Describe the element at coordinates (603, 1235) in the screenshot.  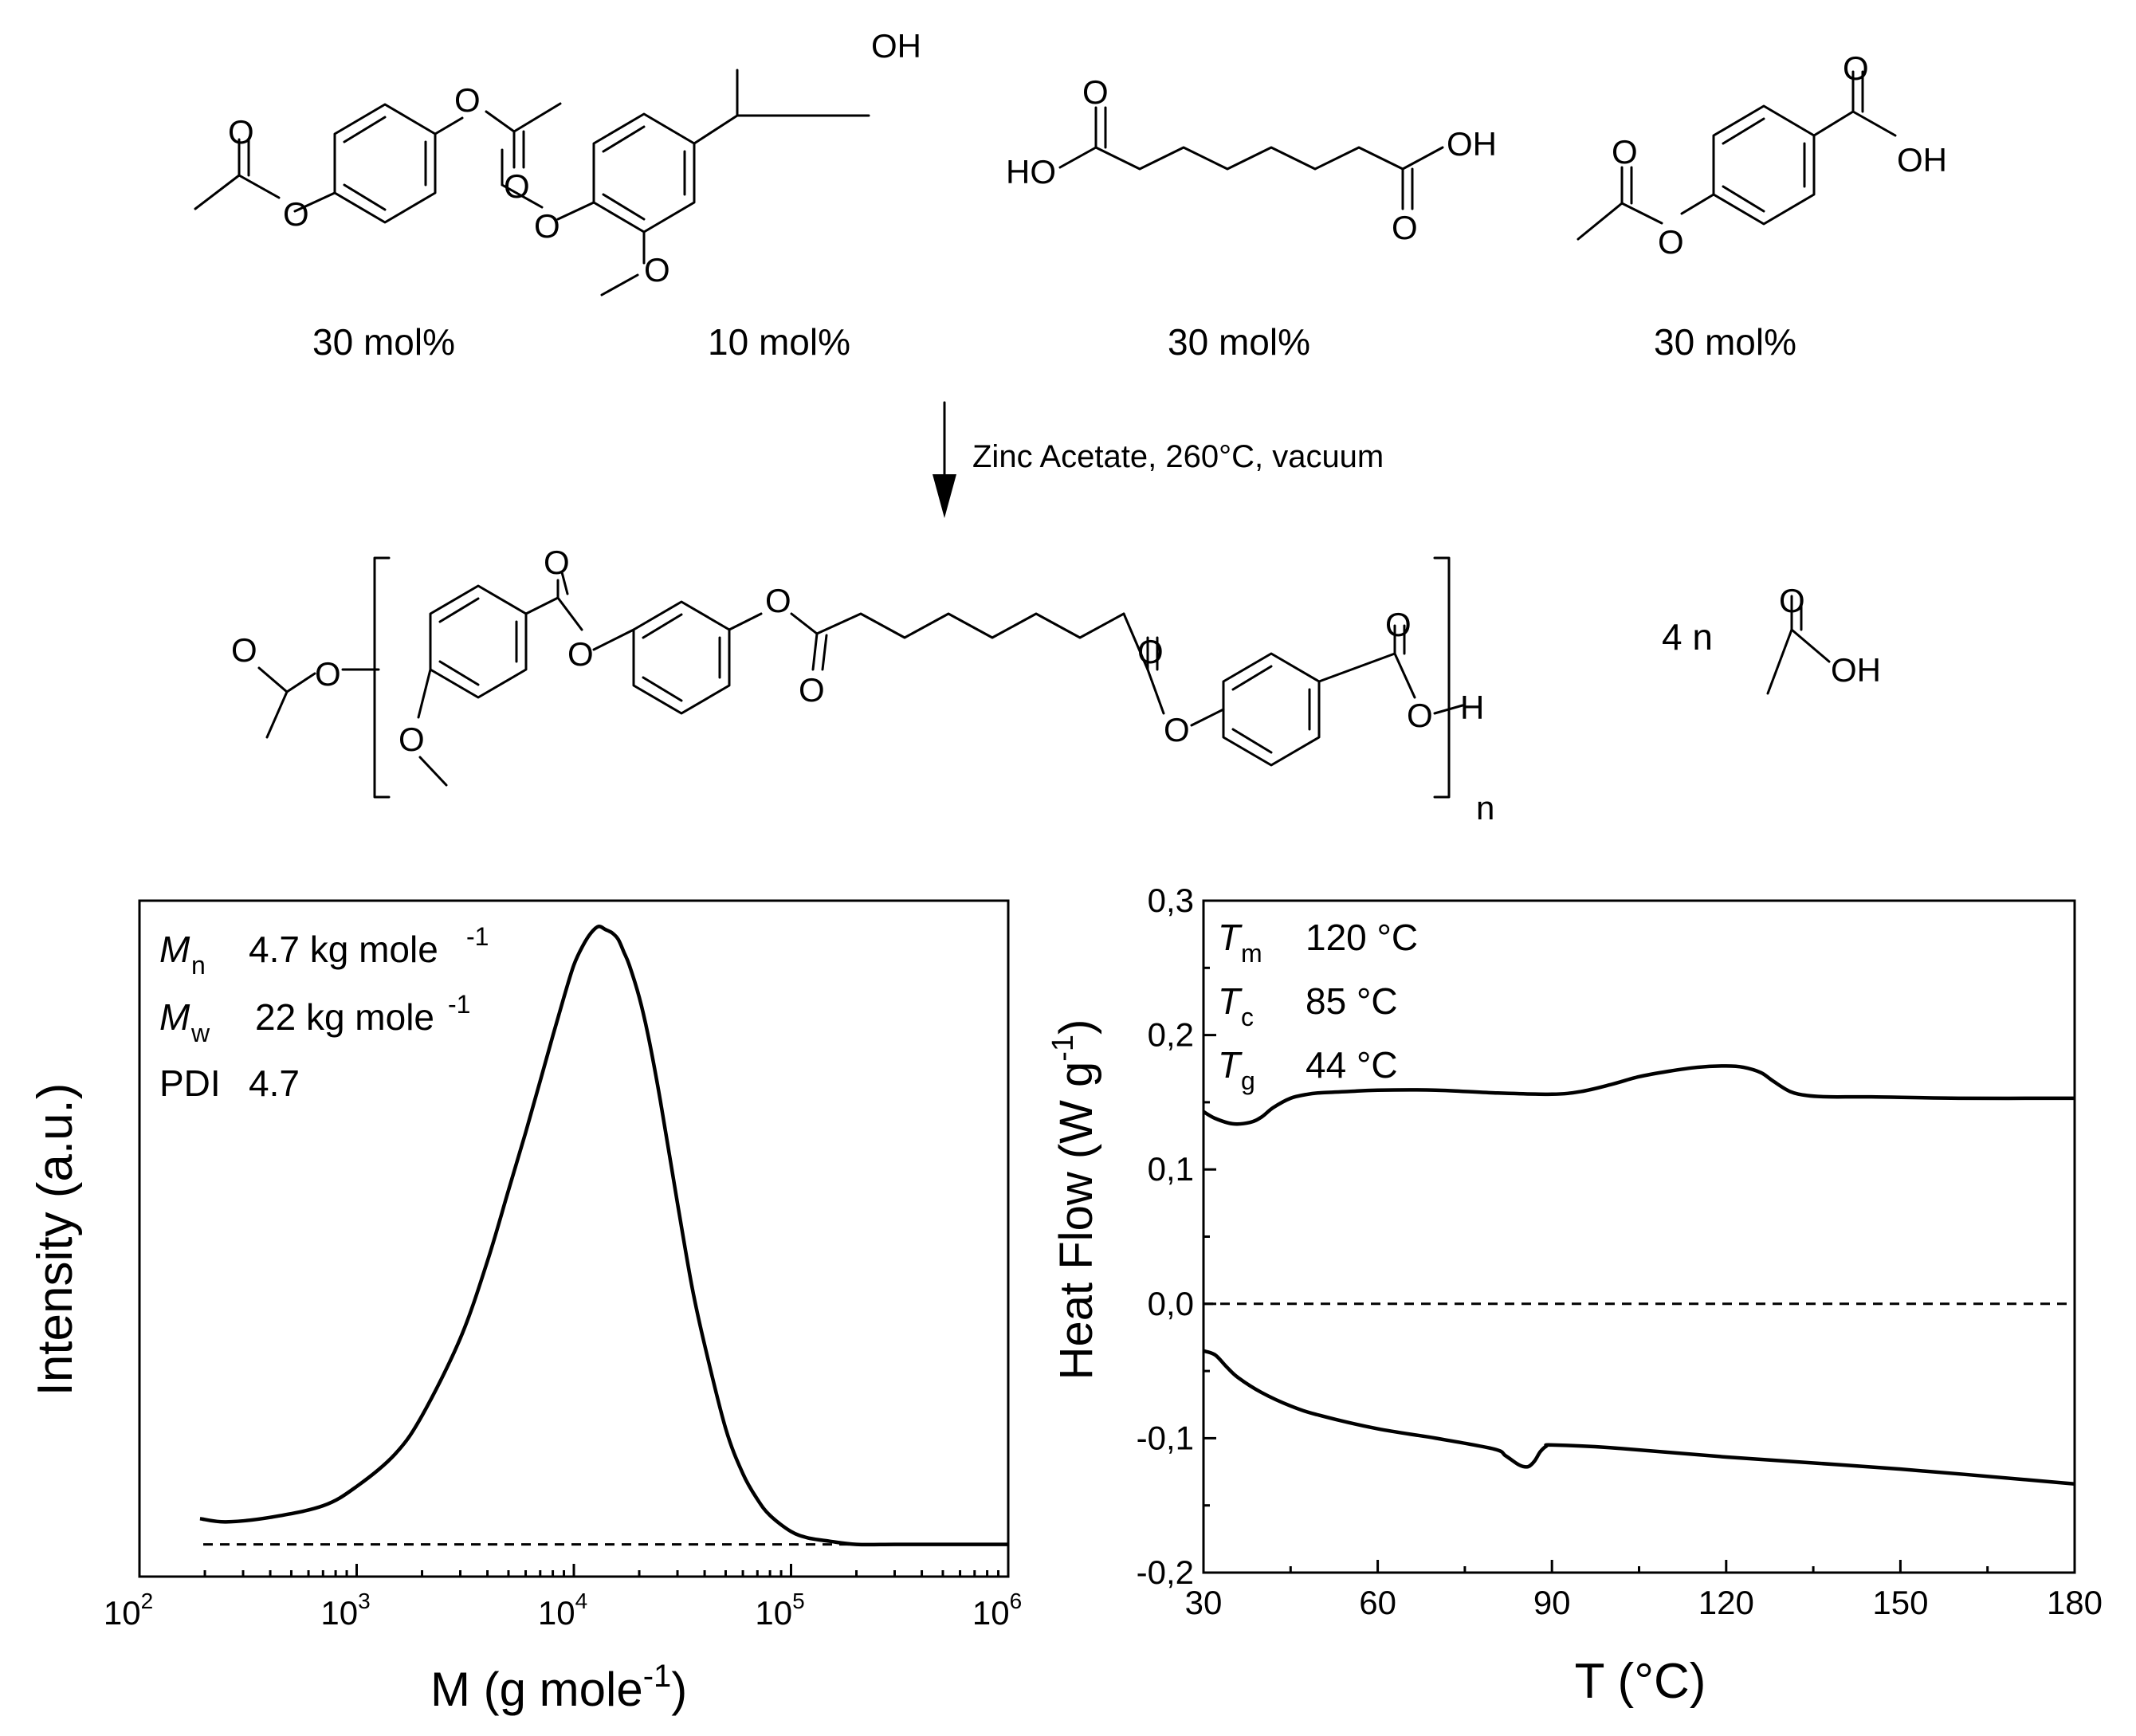
I see `distribution-curve` at that location.